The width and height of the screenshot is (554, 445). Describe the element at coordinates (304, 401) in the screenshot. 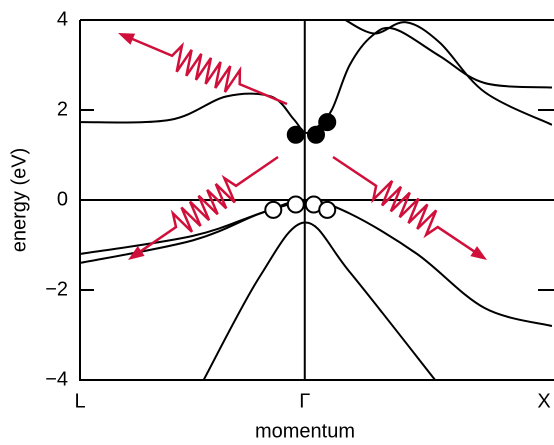

I see `x-tick-label: Γ` at that location.